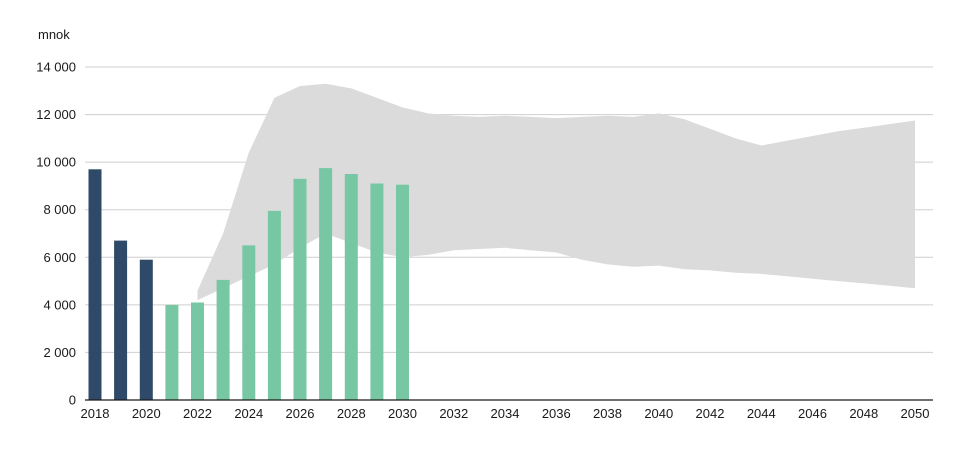 This screenshot has width=958, height=454. What do you see at coordinates (56, 162) in the screenshot?
I see `y-tick-label: 10 000` at bounding box center [56, 162].